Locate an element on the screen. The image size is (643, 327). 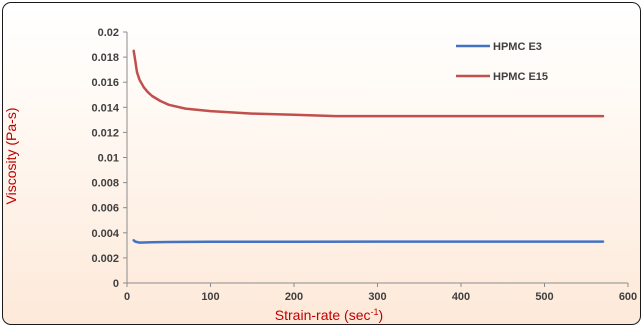
x-axis-title: Strain-rate (sec-1) is located at coordinates (329, 315).